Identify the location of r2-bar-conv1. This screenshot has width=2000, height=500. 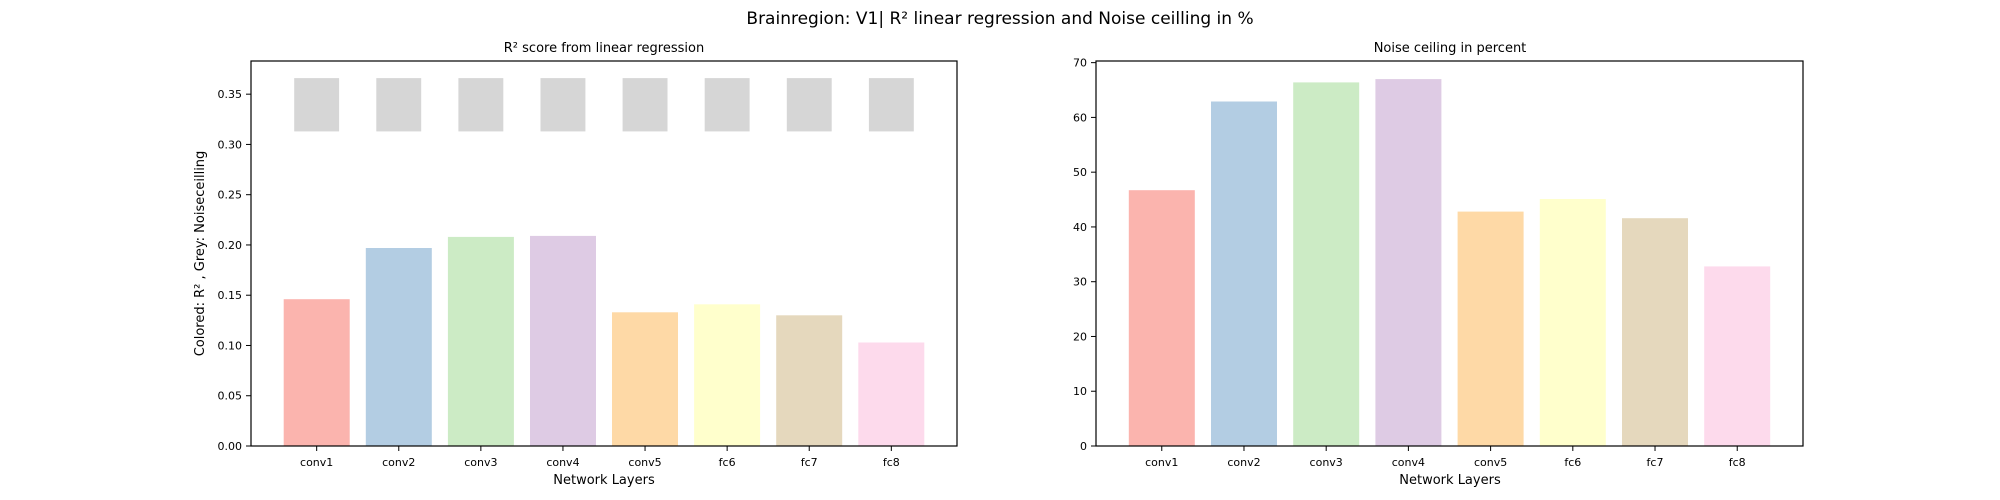
(316, 372).